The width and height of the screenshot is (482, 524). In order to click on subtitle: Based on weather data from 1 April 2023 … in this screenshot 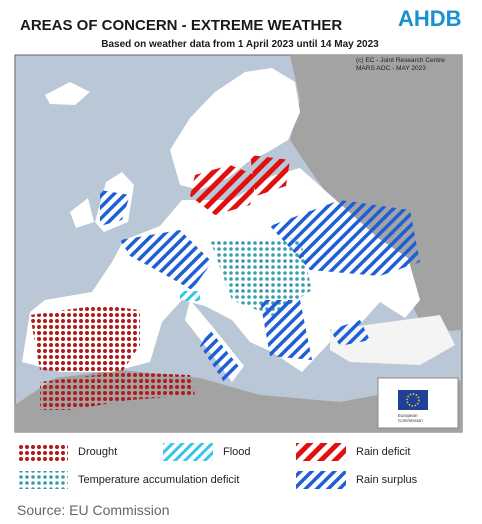, I will do `click(240, 44)`.